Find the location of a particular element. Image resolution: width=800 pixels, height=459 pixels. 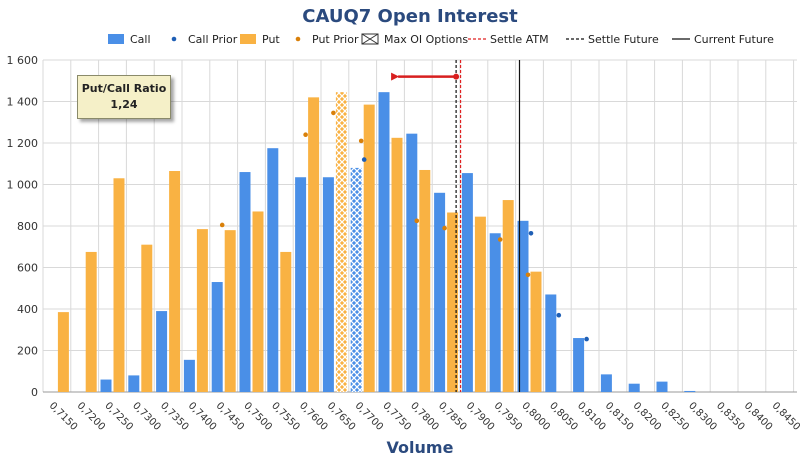

y-tick-label: 1 200 is located at coordinates (23, 143).